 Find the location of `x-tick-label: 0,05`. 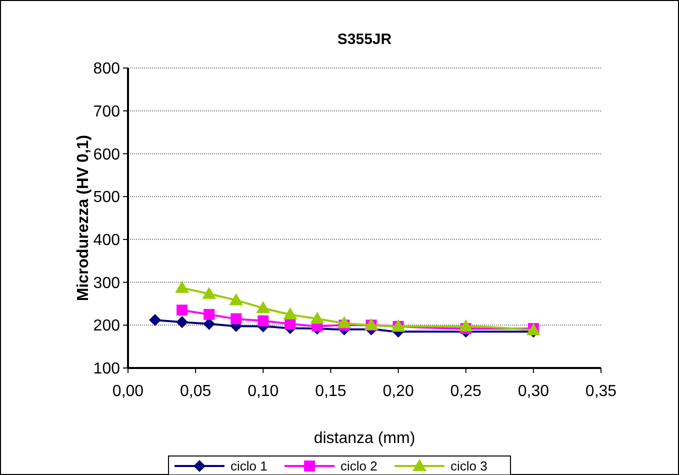

x-tick-label: 0,05 is located at coordinates (196, 391).